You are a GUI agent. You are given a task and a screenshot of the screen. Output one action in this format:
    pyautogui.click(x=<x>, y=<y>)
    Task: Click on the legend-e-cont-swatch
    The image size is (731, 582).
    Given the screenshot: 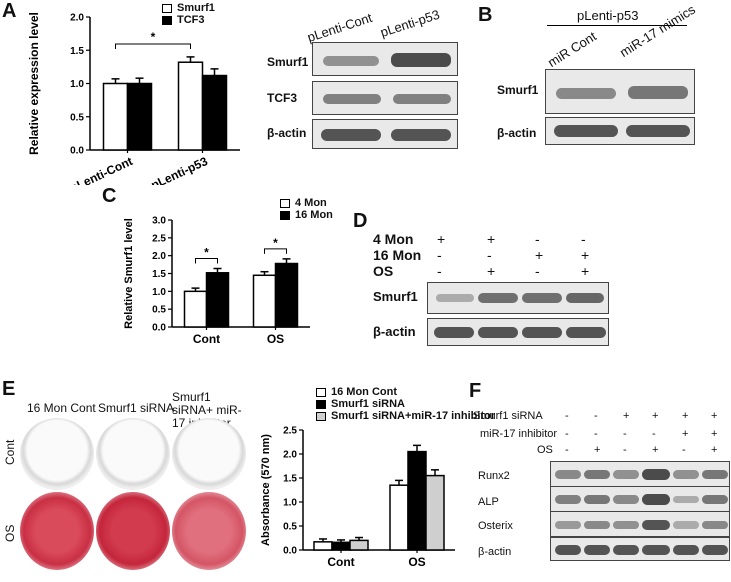 What is the action you would take?
    pyautogui.click(x=321, y=392)
    